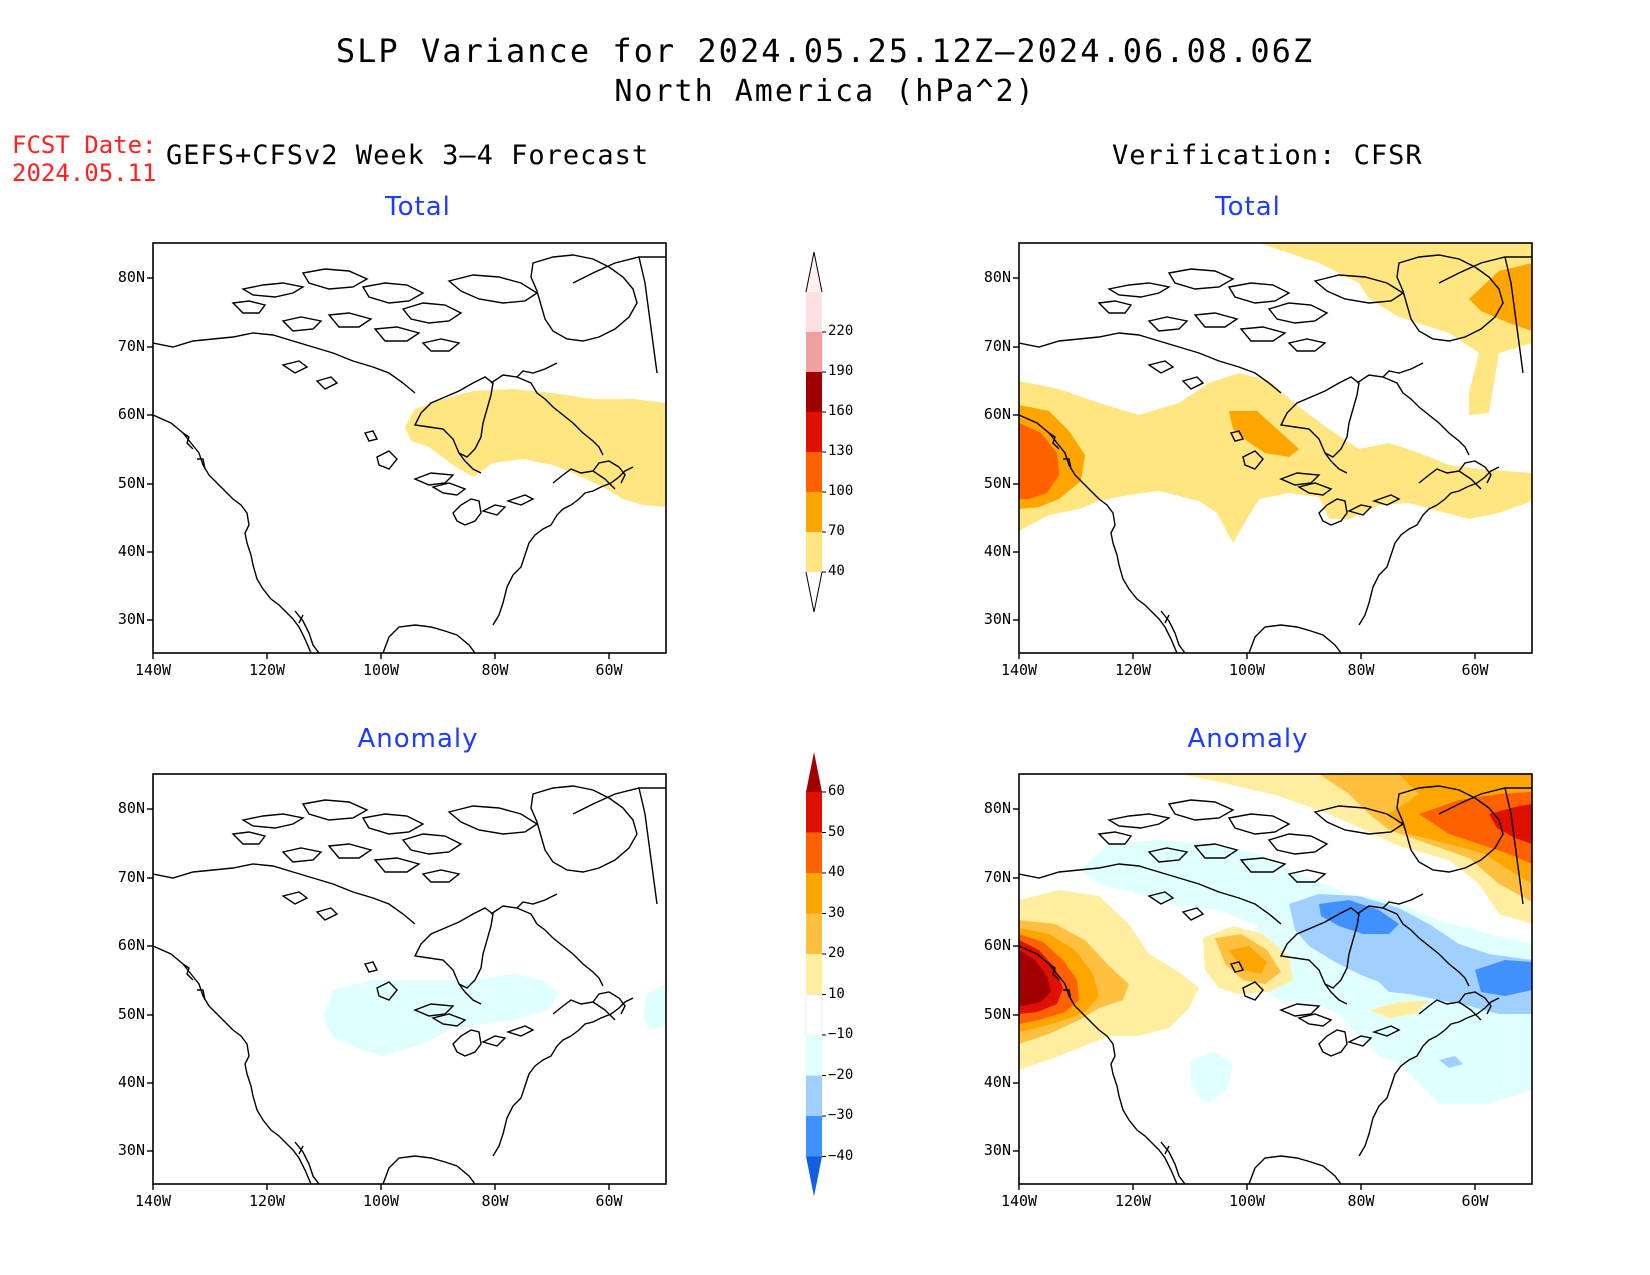  What do you see at coordinates (1399, 1009) in the screenshot?
I see `verif-anom-fill-10-sw` at bounding box center [1399, 1009].